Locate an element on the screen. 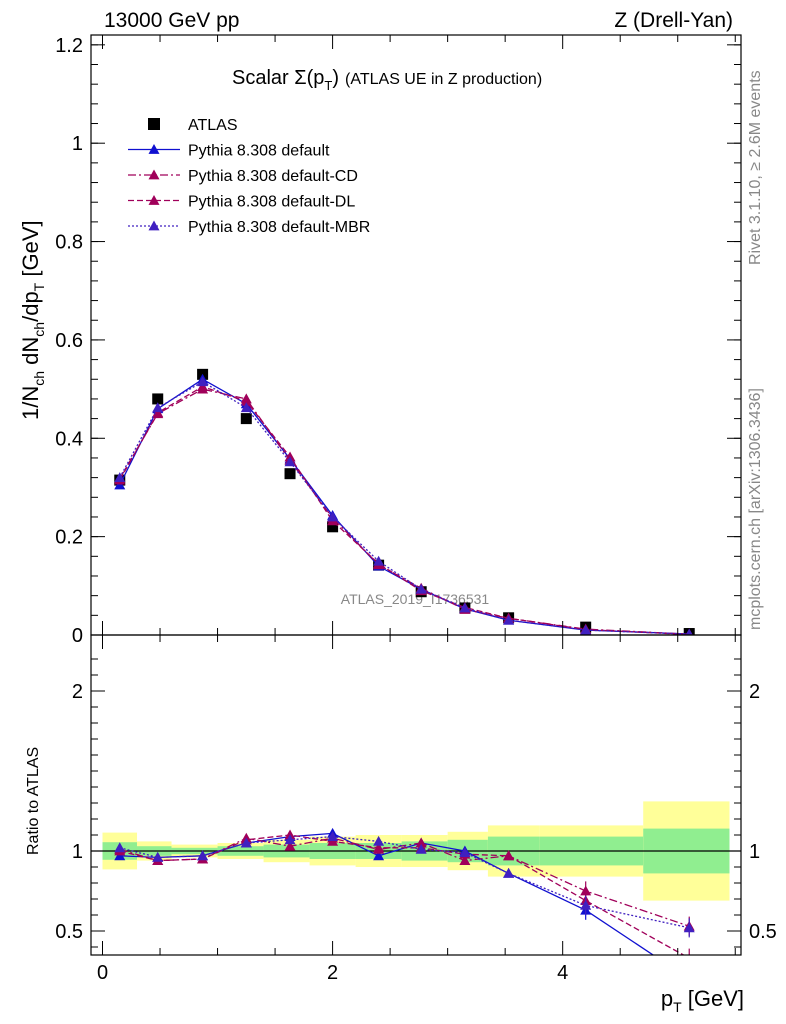 This screenshot has height=1024, width=786. title-extra: (ATLAS UE in Z production) is located at coordinates (443, 79).